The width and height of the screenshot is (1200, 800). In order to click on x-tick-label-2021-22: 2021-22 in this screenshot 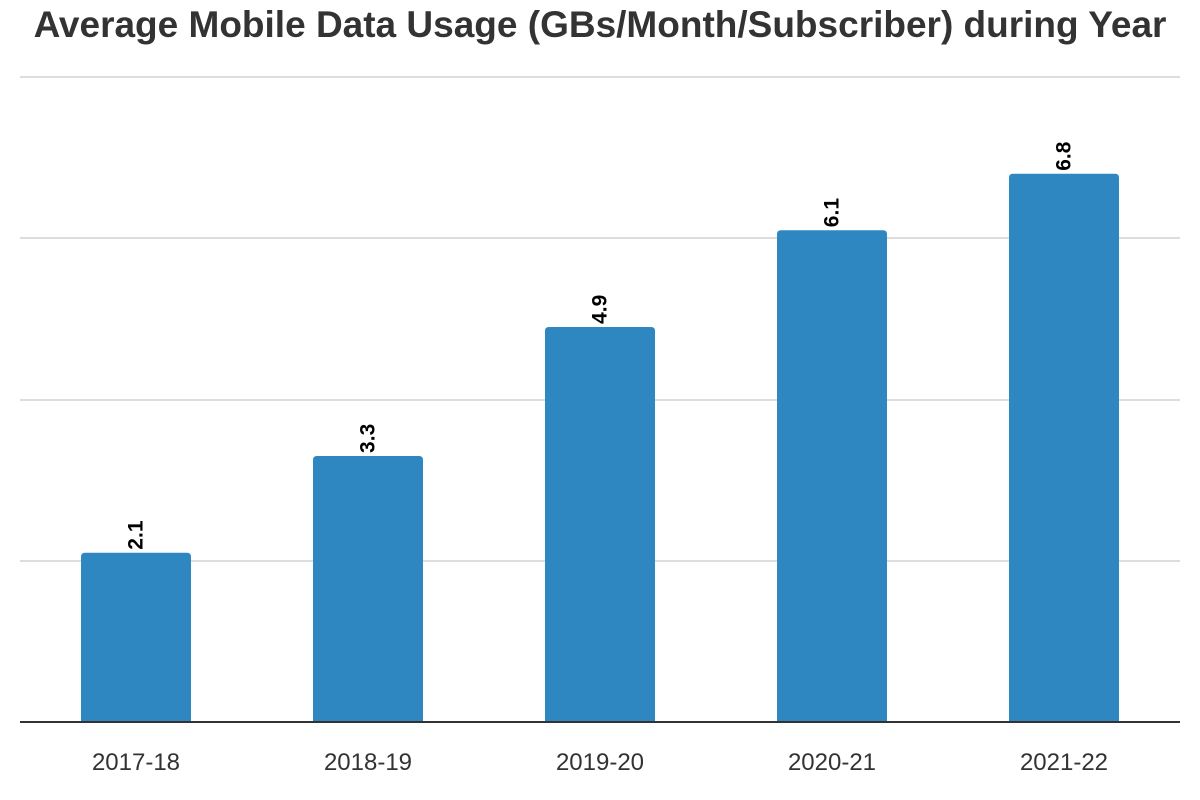, I will do `click(1064, 762)`.